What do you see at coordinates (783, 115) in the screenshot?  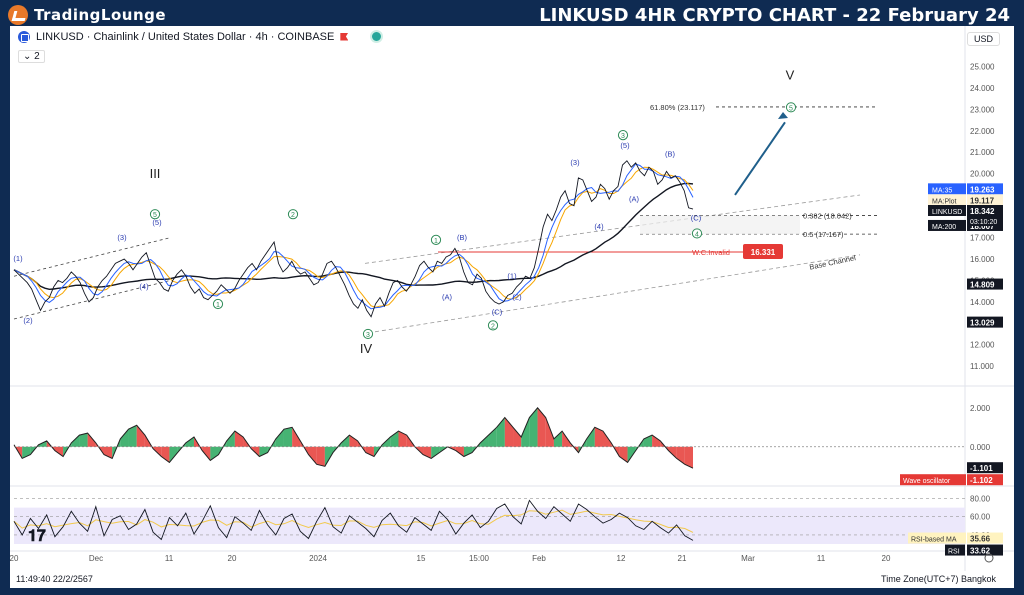 I see `arrow-head-icon` at bounding box center [783, 115].